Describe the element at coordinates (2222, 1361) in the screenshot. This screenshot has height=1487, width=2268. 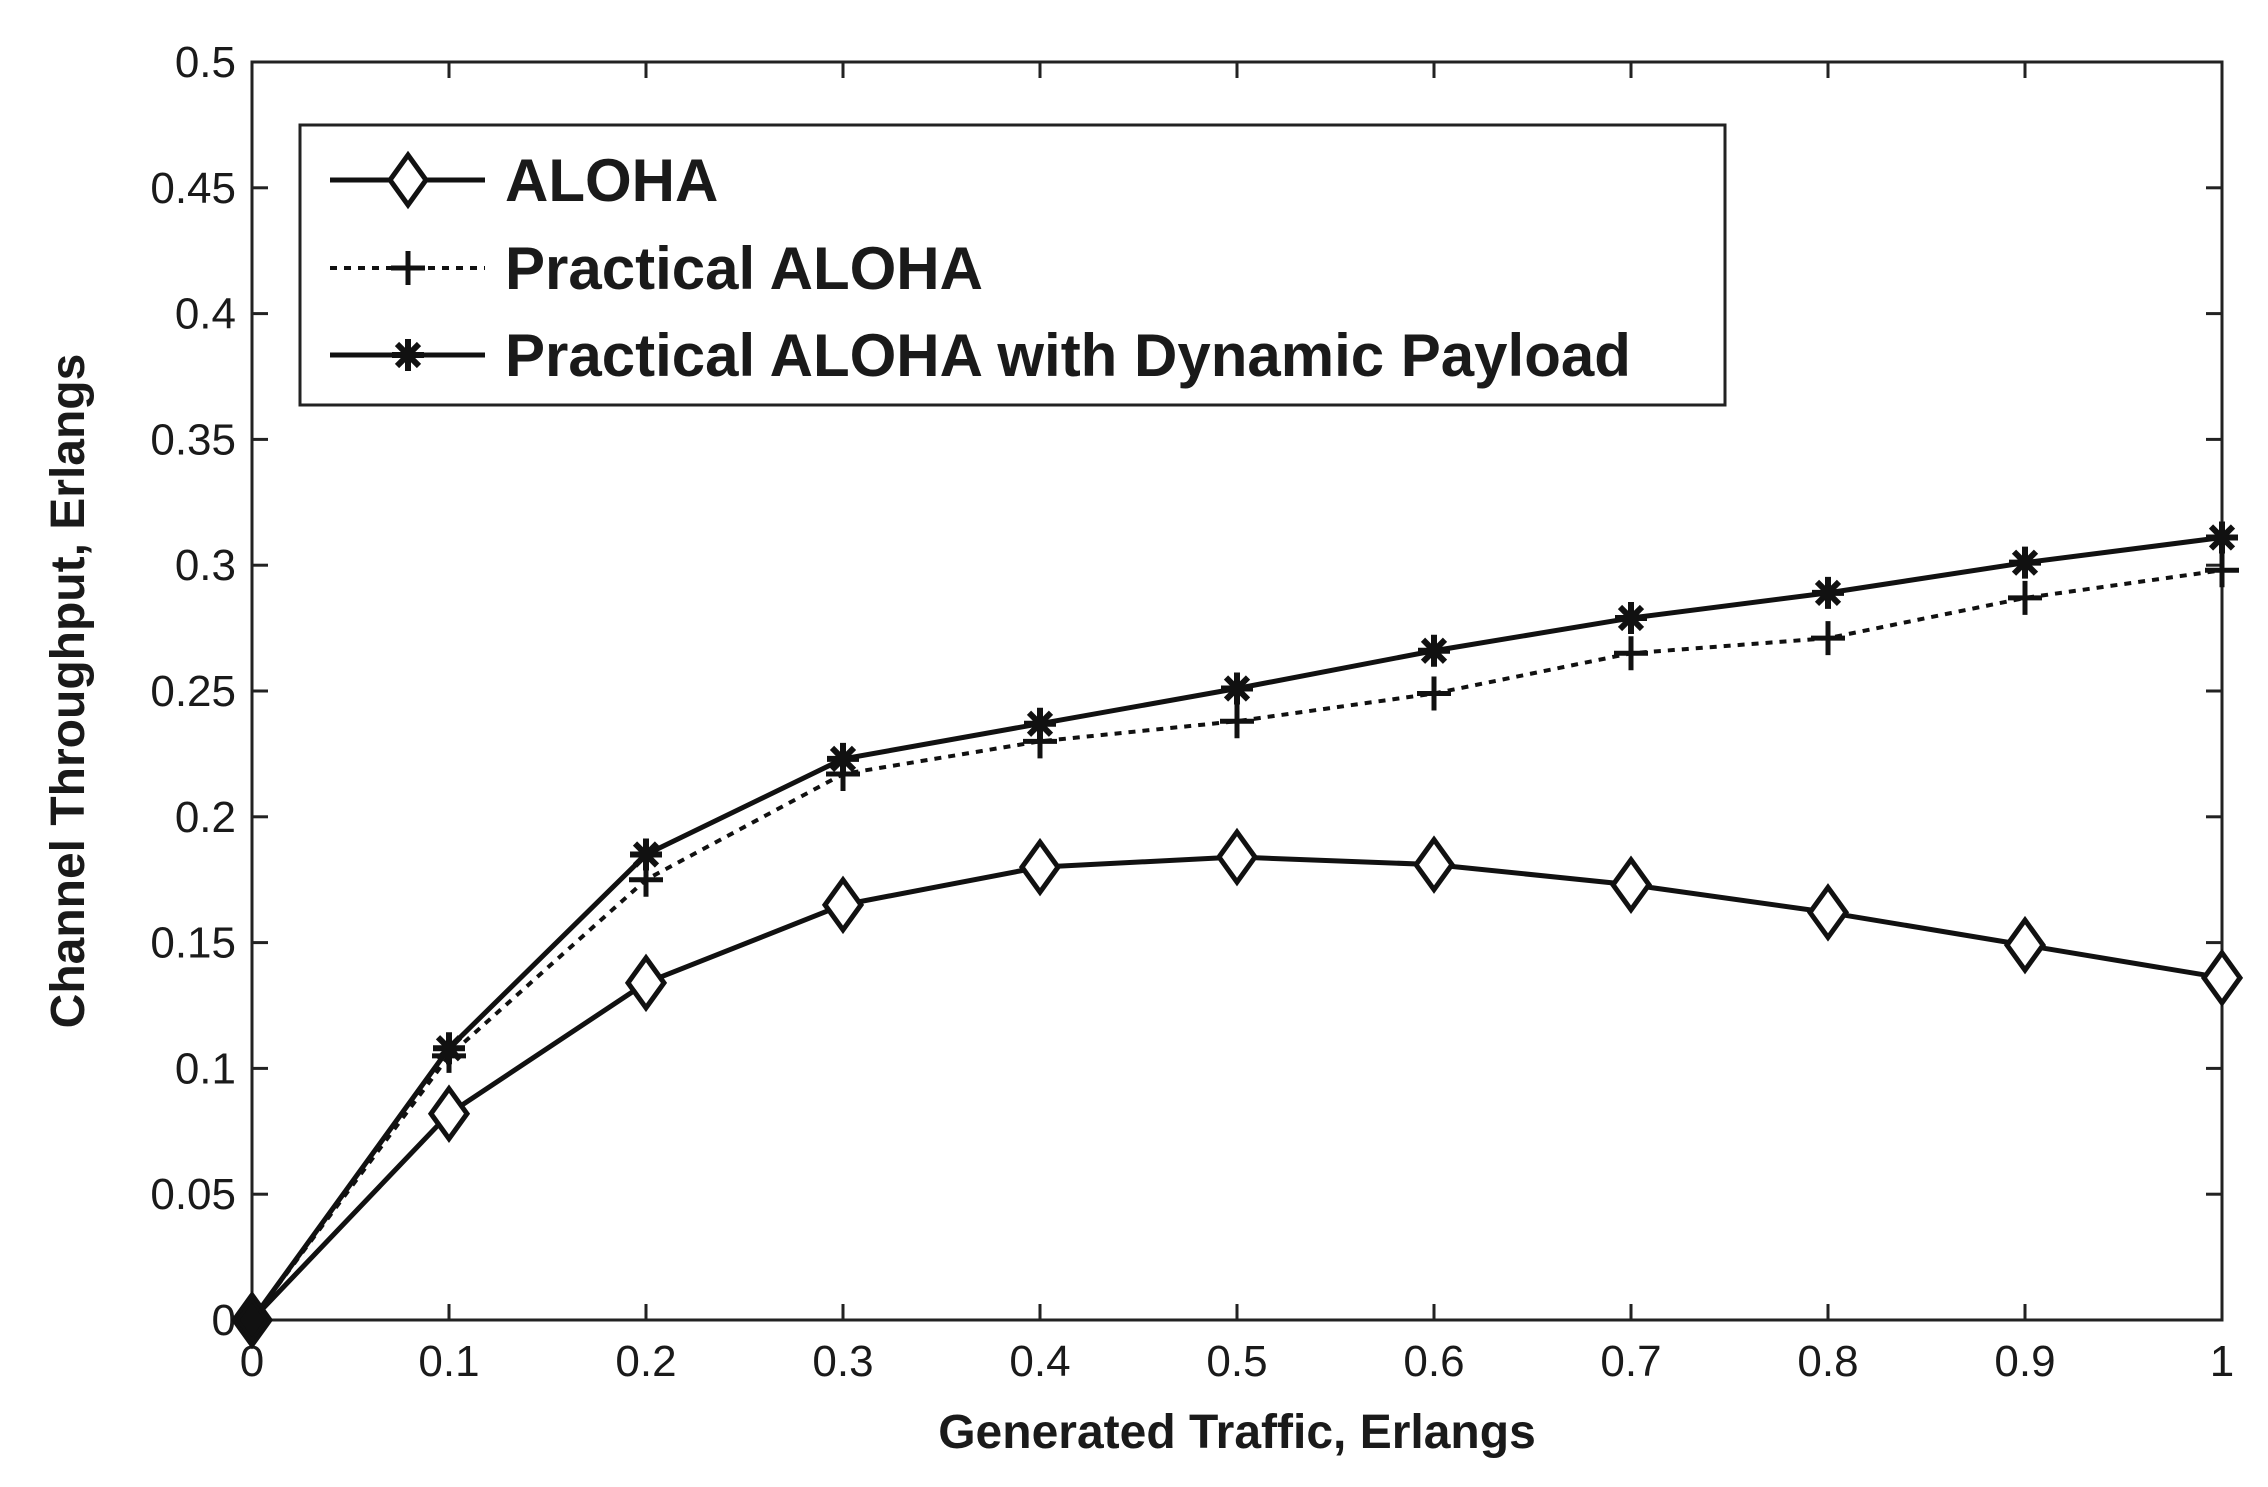
I see `x-tick-label: 1` at that location.